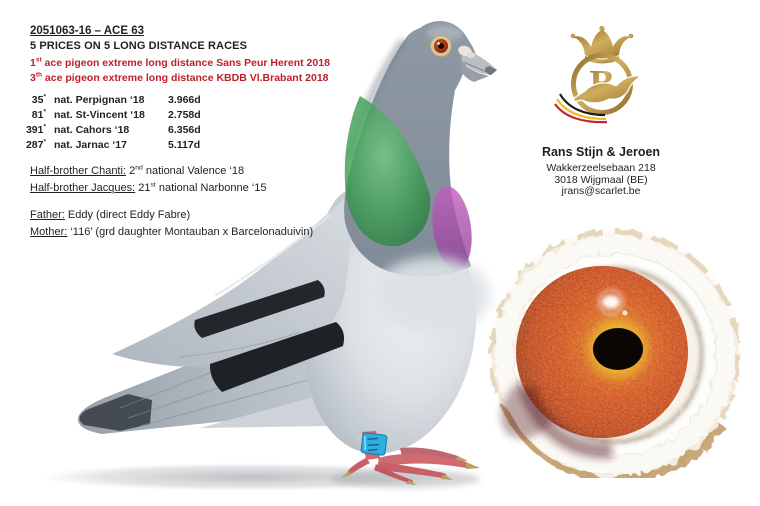 The height and width of the screenshot is (506, 760). What do you see at coordinates (38, 114) in the screenshot?
I see `result-position: 81*` at bounding box center [38, 114].